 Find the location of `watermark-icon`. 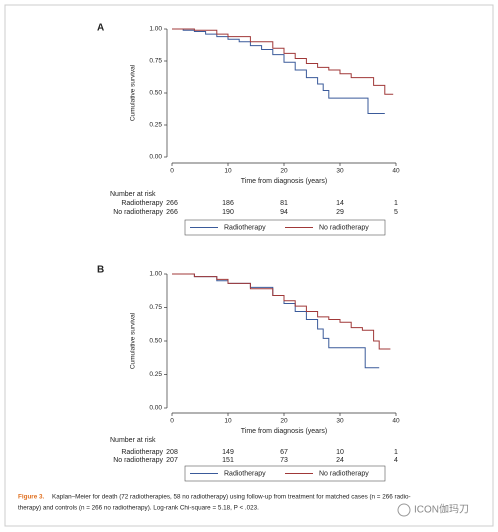

watermark-icon is located at coordinates (404, 510).